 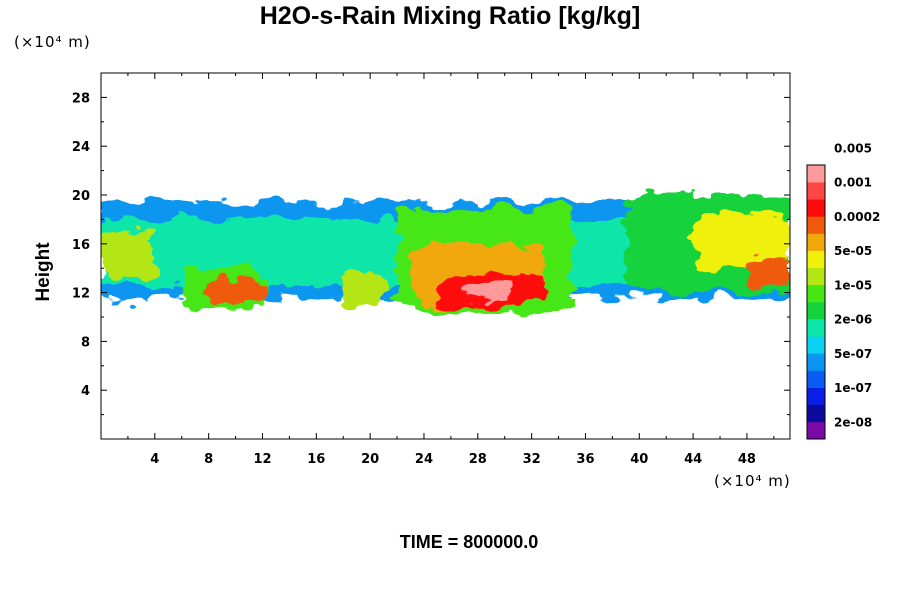 What do you see at coordinates (857, 217) in the screenshot?
I see `colorbar-label: 0.0002` at bounding box center [857, 217].